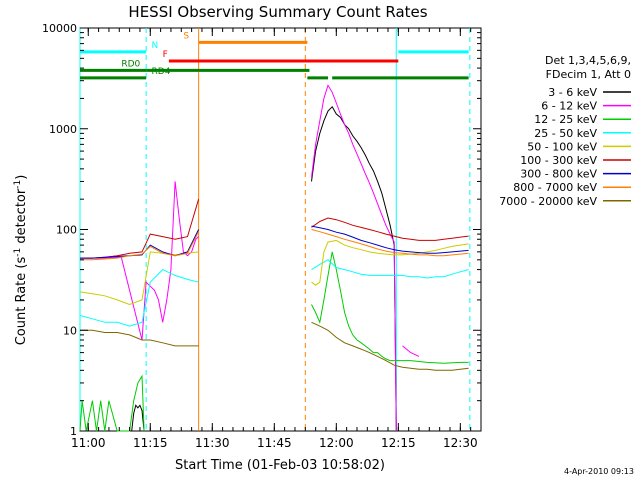 The image size is (640, 480). I want to click on y-tick-label-1: 1, so click(73, 431).